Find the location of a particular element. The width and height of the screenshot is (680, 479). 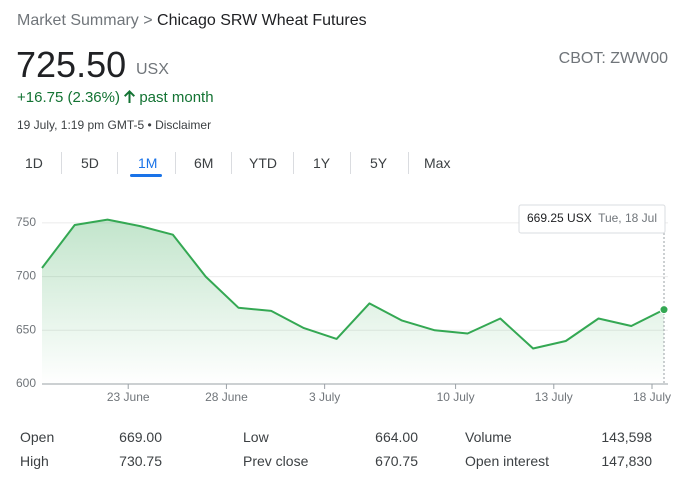

stat-value: 664.00 is located at coordinates (396, 437).